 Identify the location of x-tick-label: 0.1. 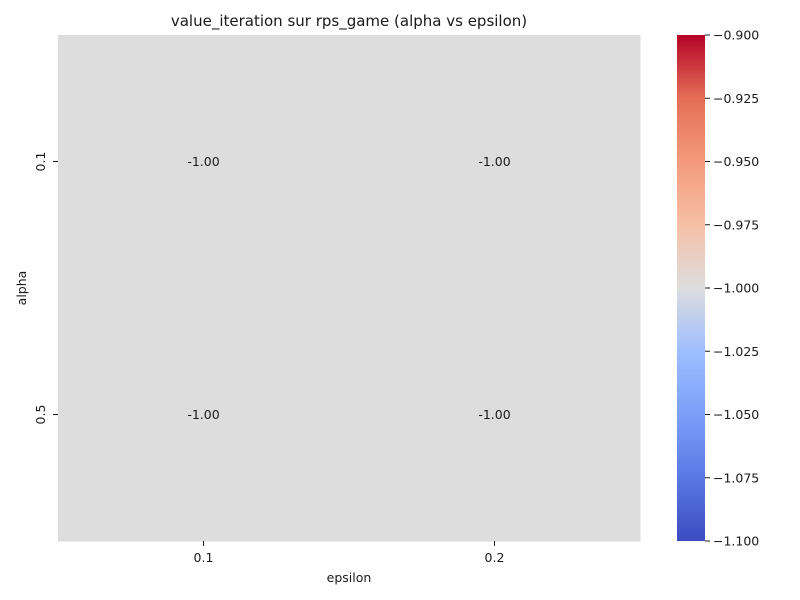
(204, 557).